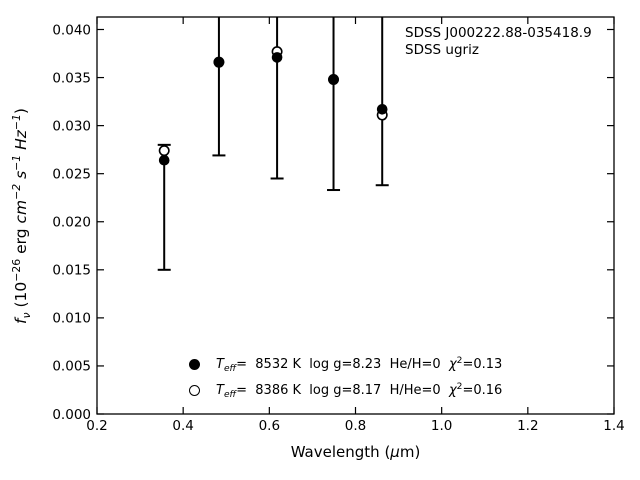  Describe the element at coordinates (194, 390) in the screenshot. I see `open-circle-icon` at that location.